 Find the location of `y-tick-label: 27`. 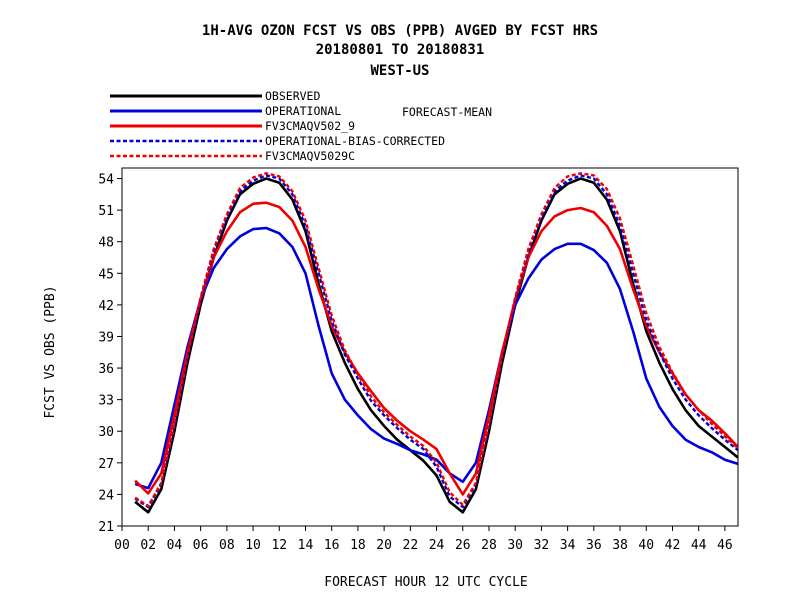

y-tick-label: 27 is located at coordinates (106, 464).